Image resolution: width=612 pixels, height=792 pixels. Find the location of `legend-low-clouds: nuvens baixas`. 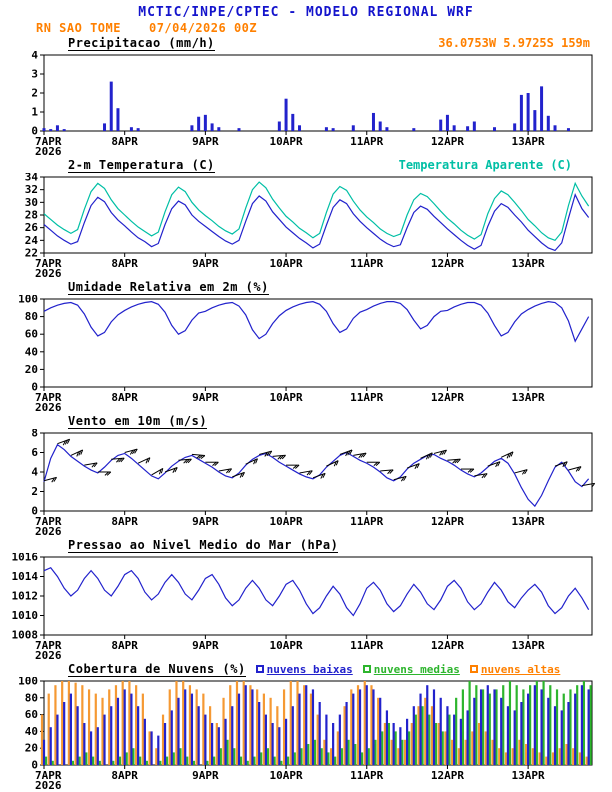

legend-low-clouds: nuvens baixas is located at coordinates (304, 669).